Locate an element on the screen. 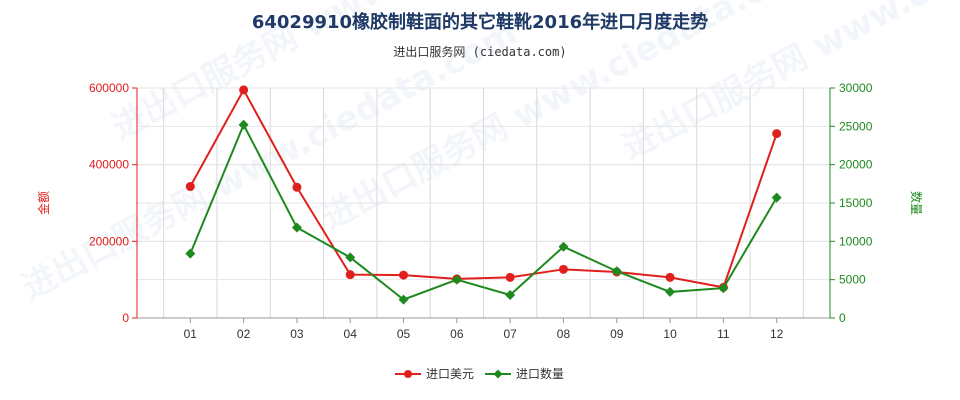 Image resolution: width=960 pixels, height=400 pixels. y-right-tick-label: 25000 is located at coordinates (856, 126).